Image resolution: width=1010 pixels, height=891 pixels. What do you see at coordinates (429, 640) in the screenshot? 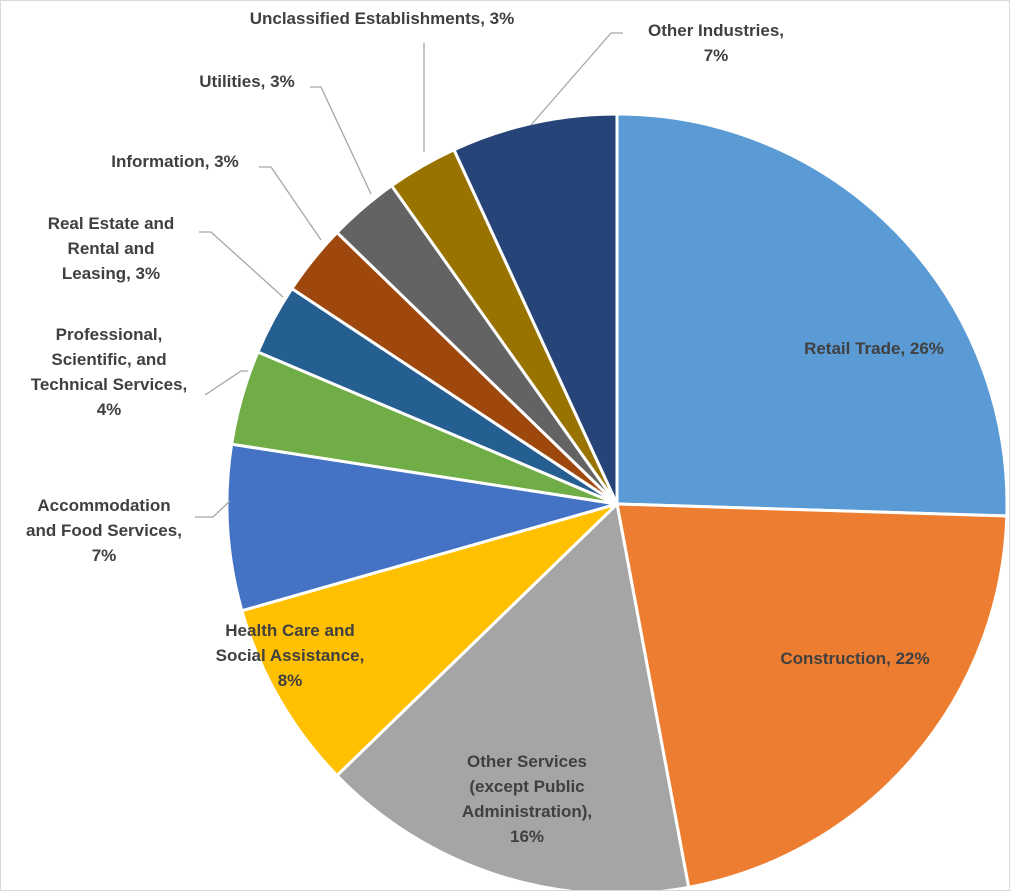
I see `slice-health-care-and-social-assistance` at bounding box center [429, 640].